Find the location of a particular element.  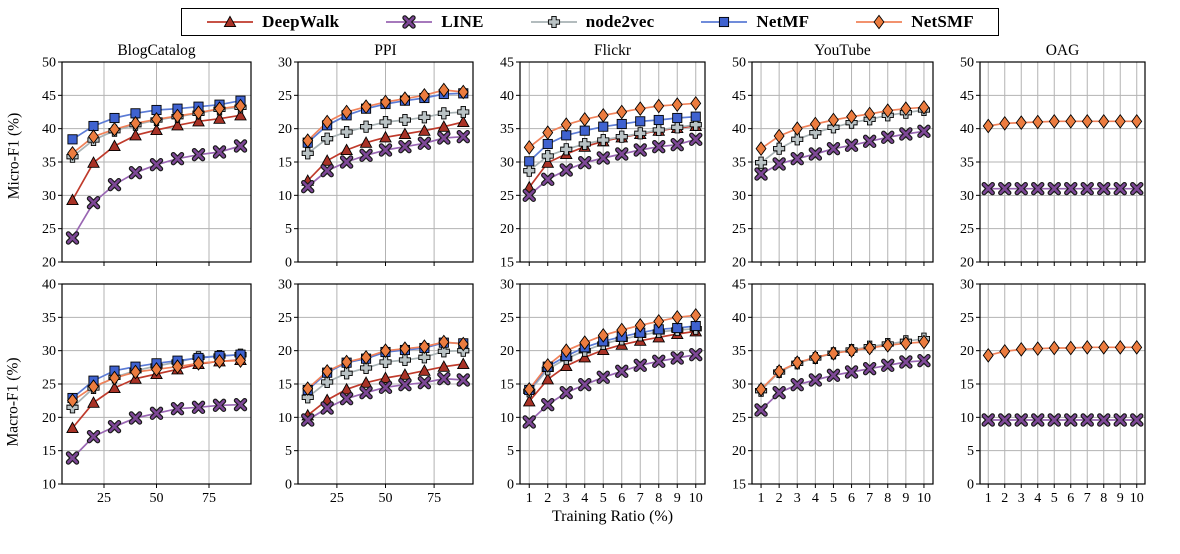

svg-text: 6 is located at coordinates (851, 498).